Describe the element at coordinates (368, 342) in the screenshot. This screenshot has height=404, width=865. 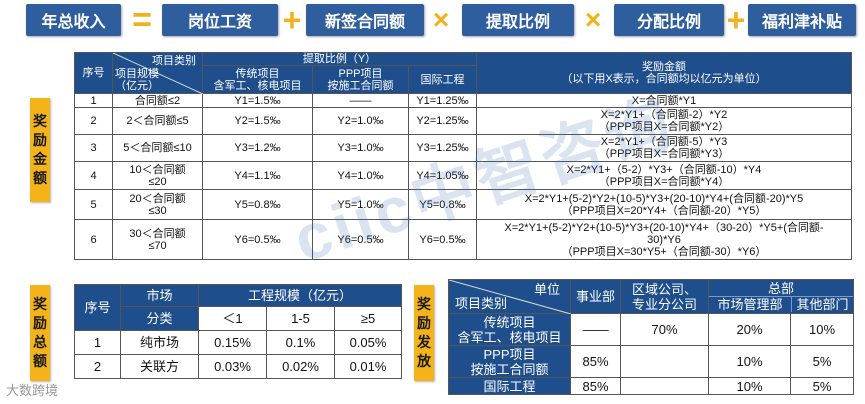
I see `cell-ge5: 0.05%` at that location.